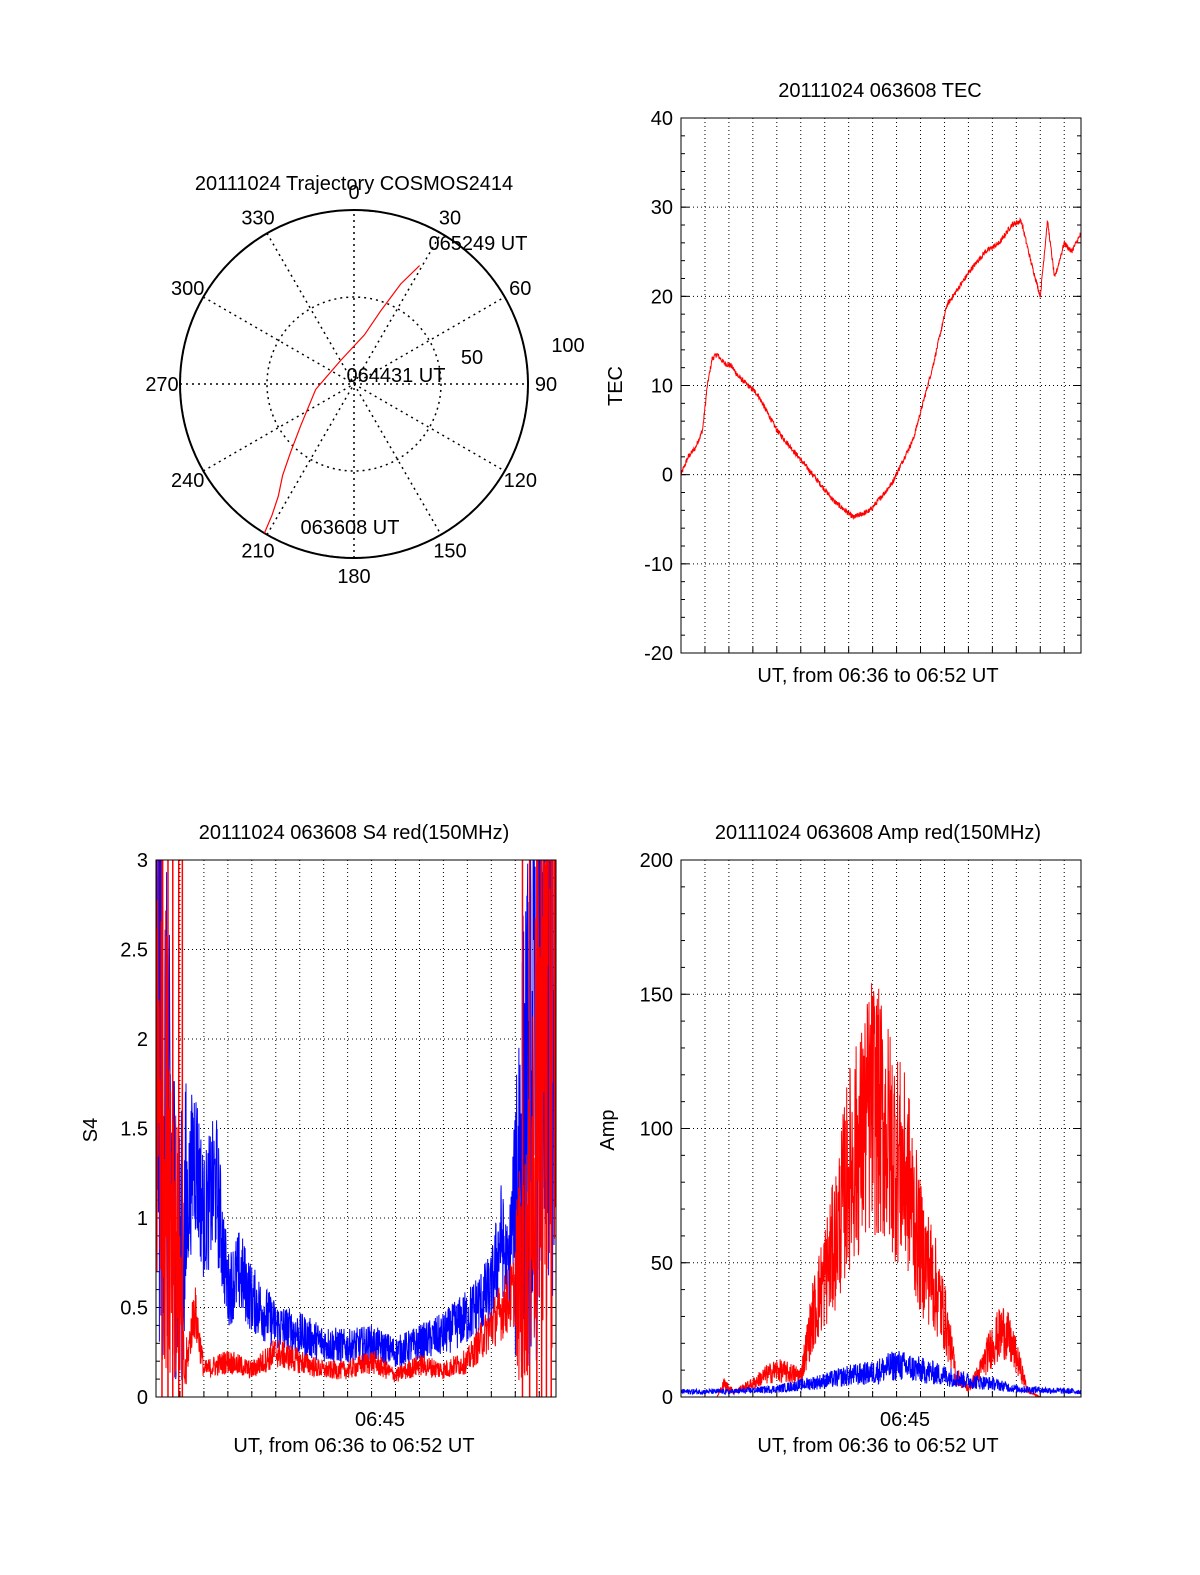  What do you see at coordinates (880, 91) in the screenshot?
I see `tec-title: 20111024 063608 TEC` at bounding box center [880, 91].